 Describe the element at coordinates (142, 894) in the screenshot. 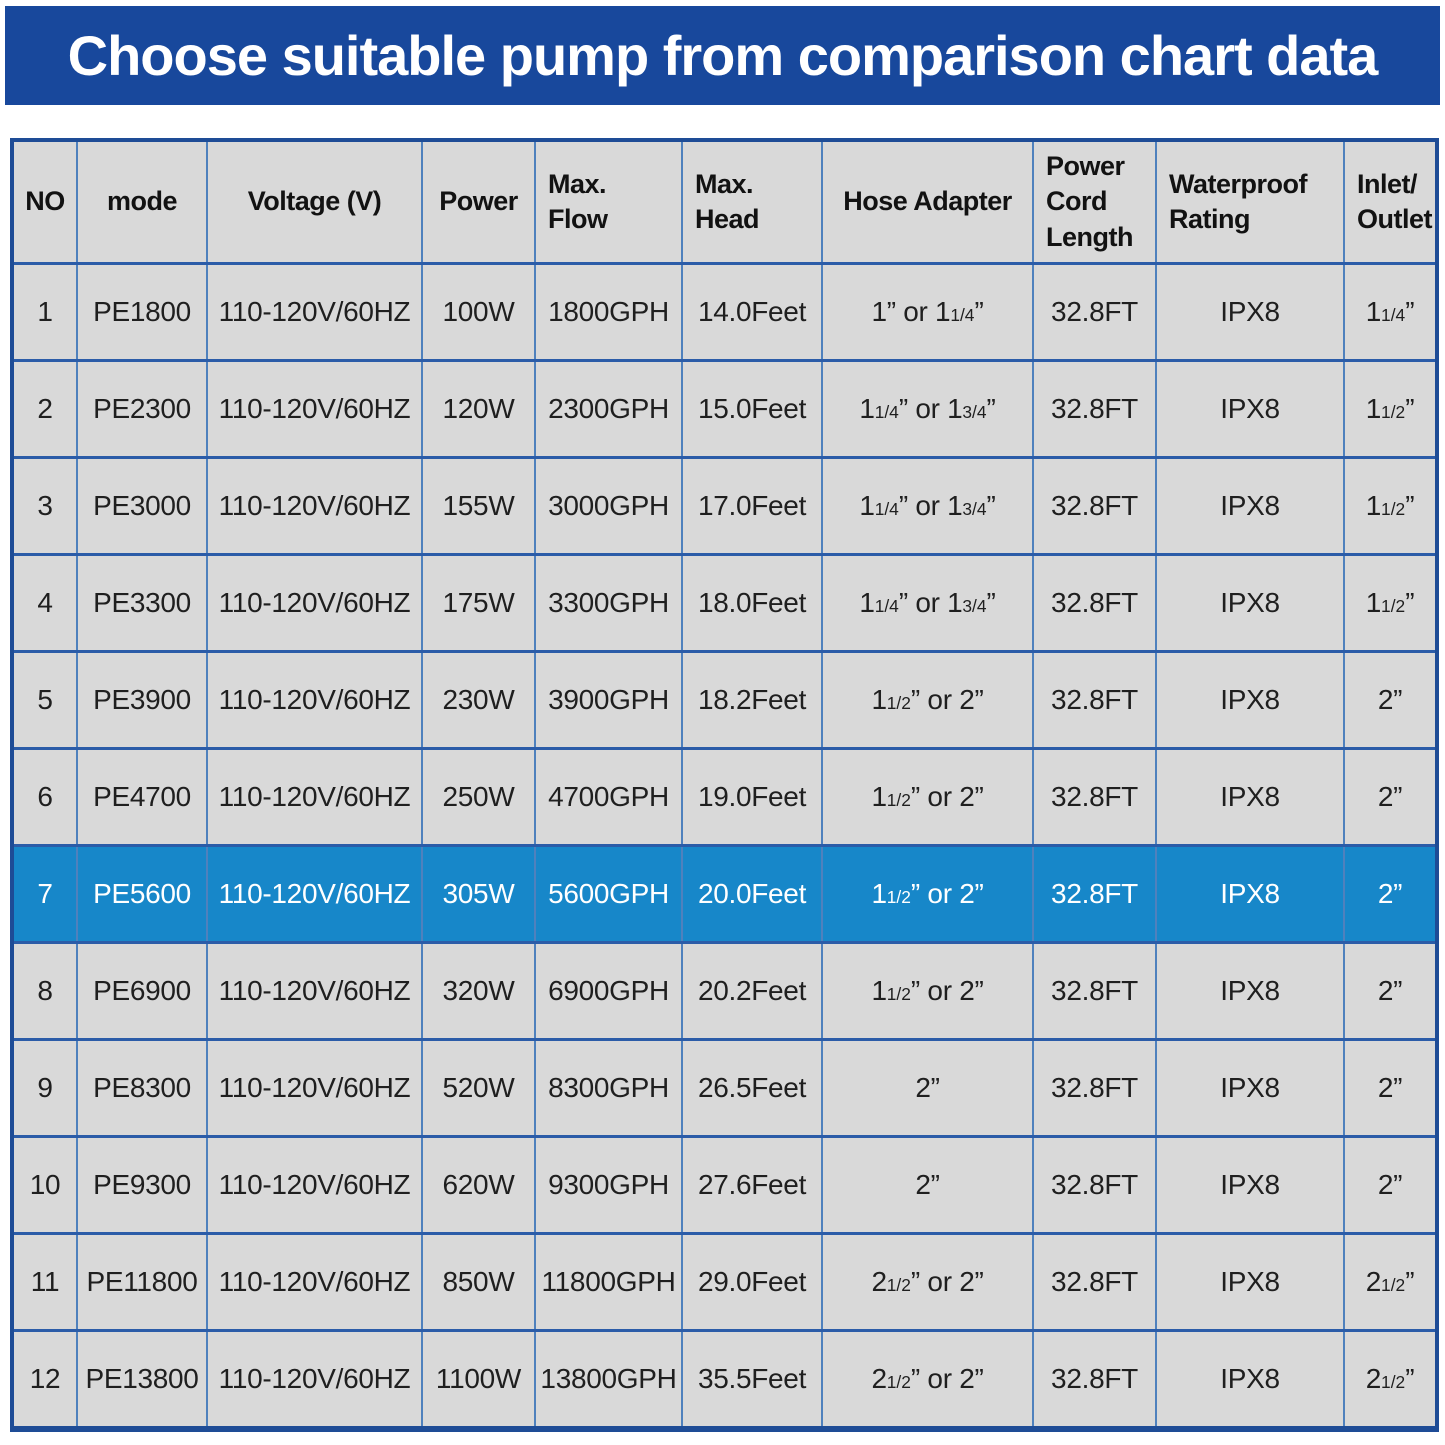

I see `cell-mode: PE5600` at that location.